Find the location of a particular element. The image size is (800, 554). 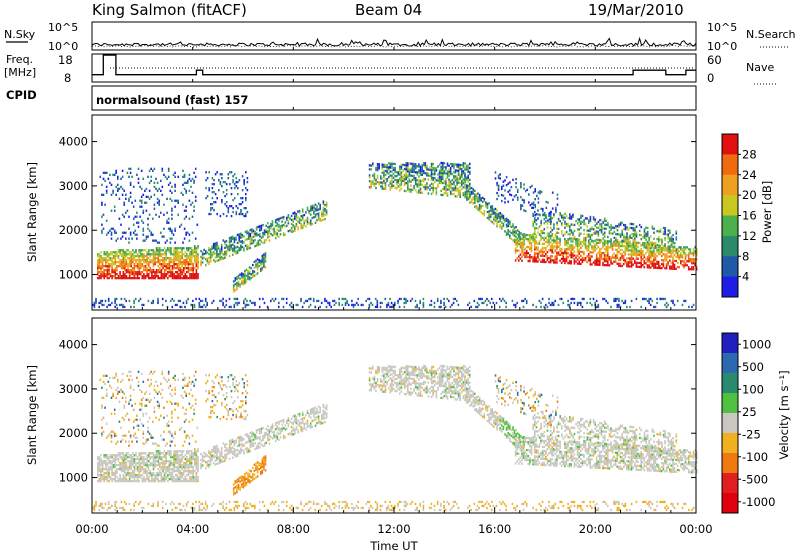

cpid-label: CPID is located at coordinates (21, 95).